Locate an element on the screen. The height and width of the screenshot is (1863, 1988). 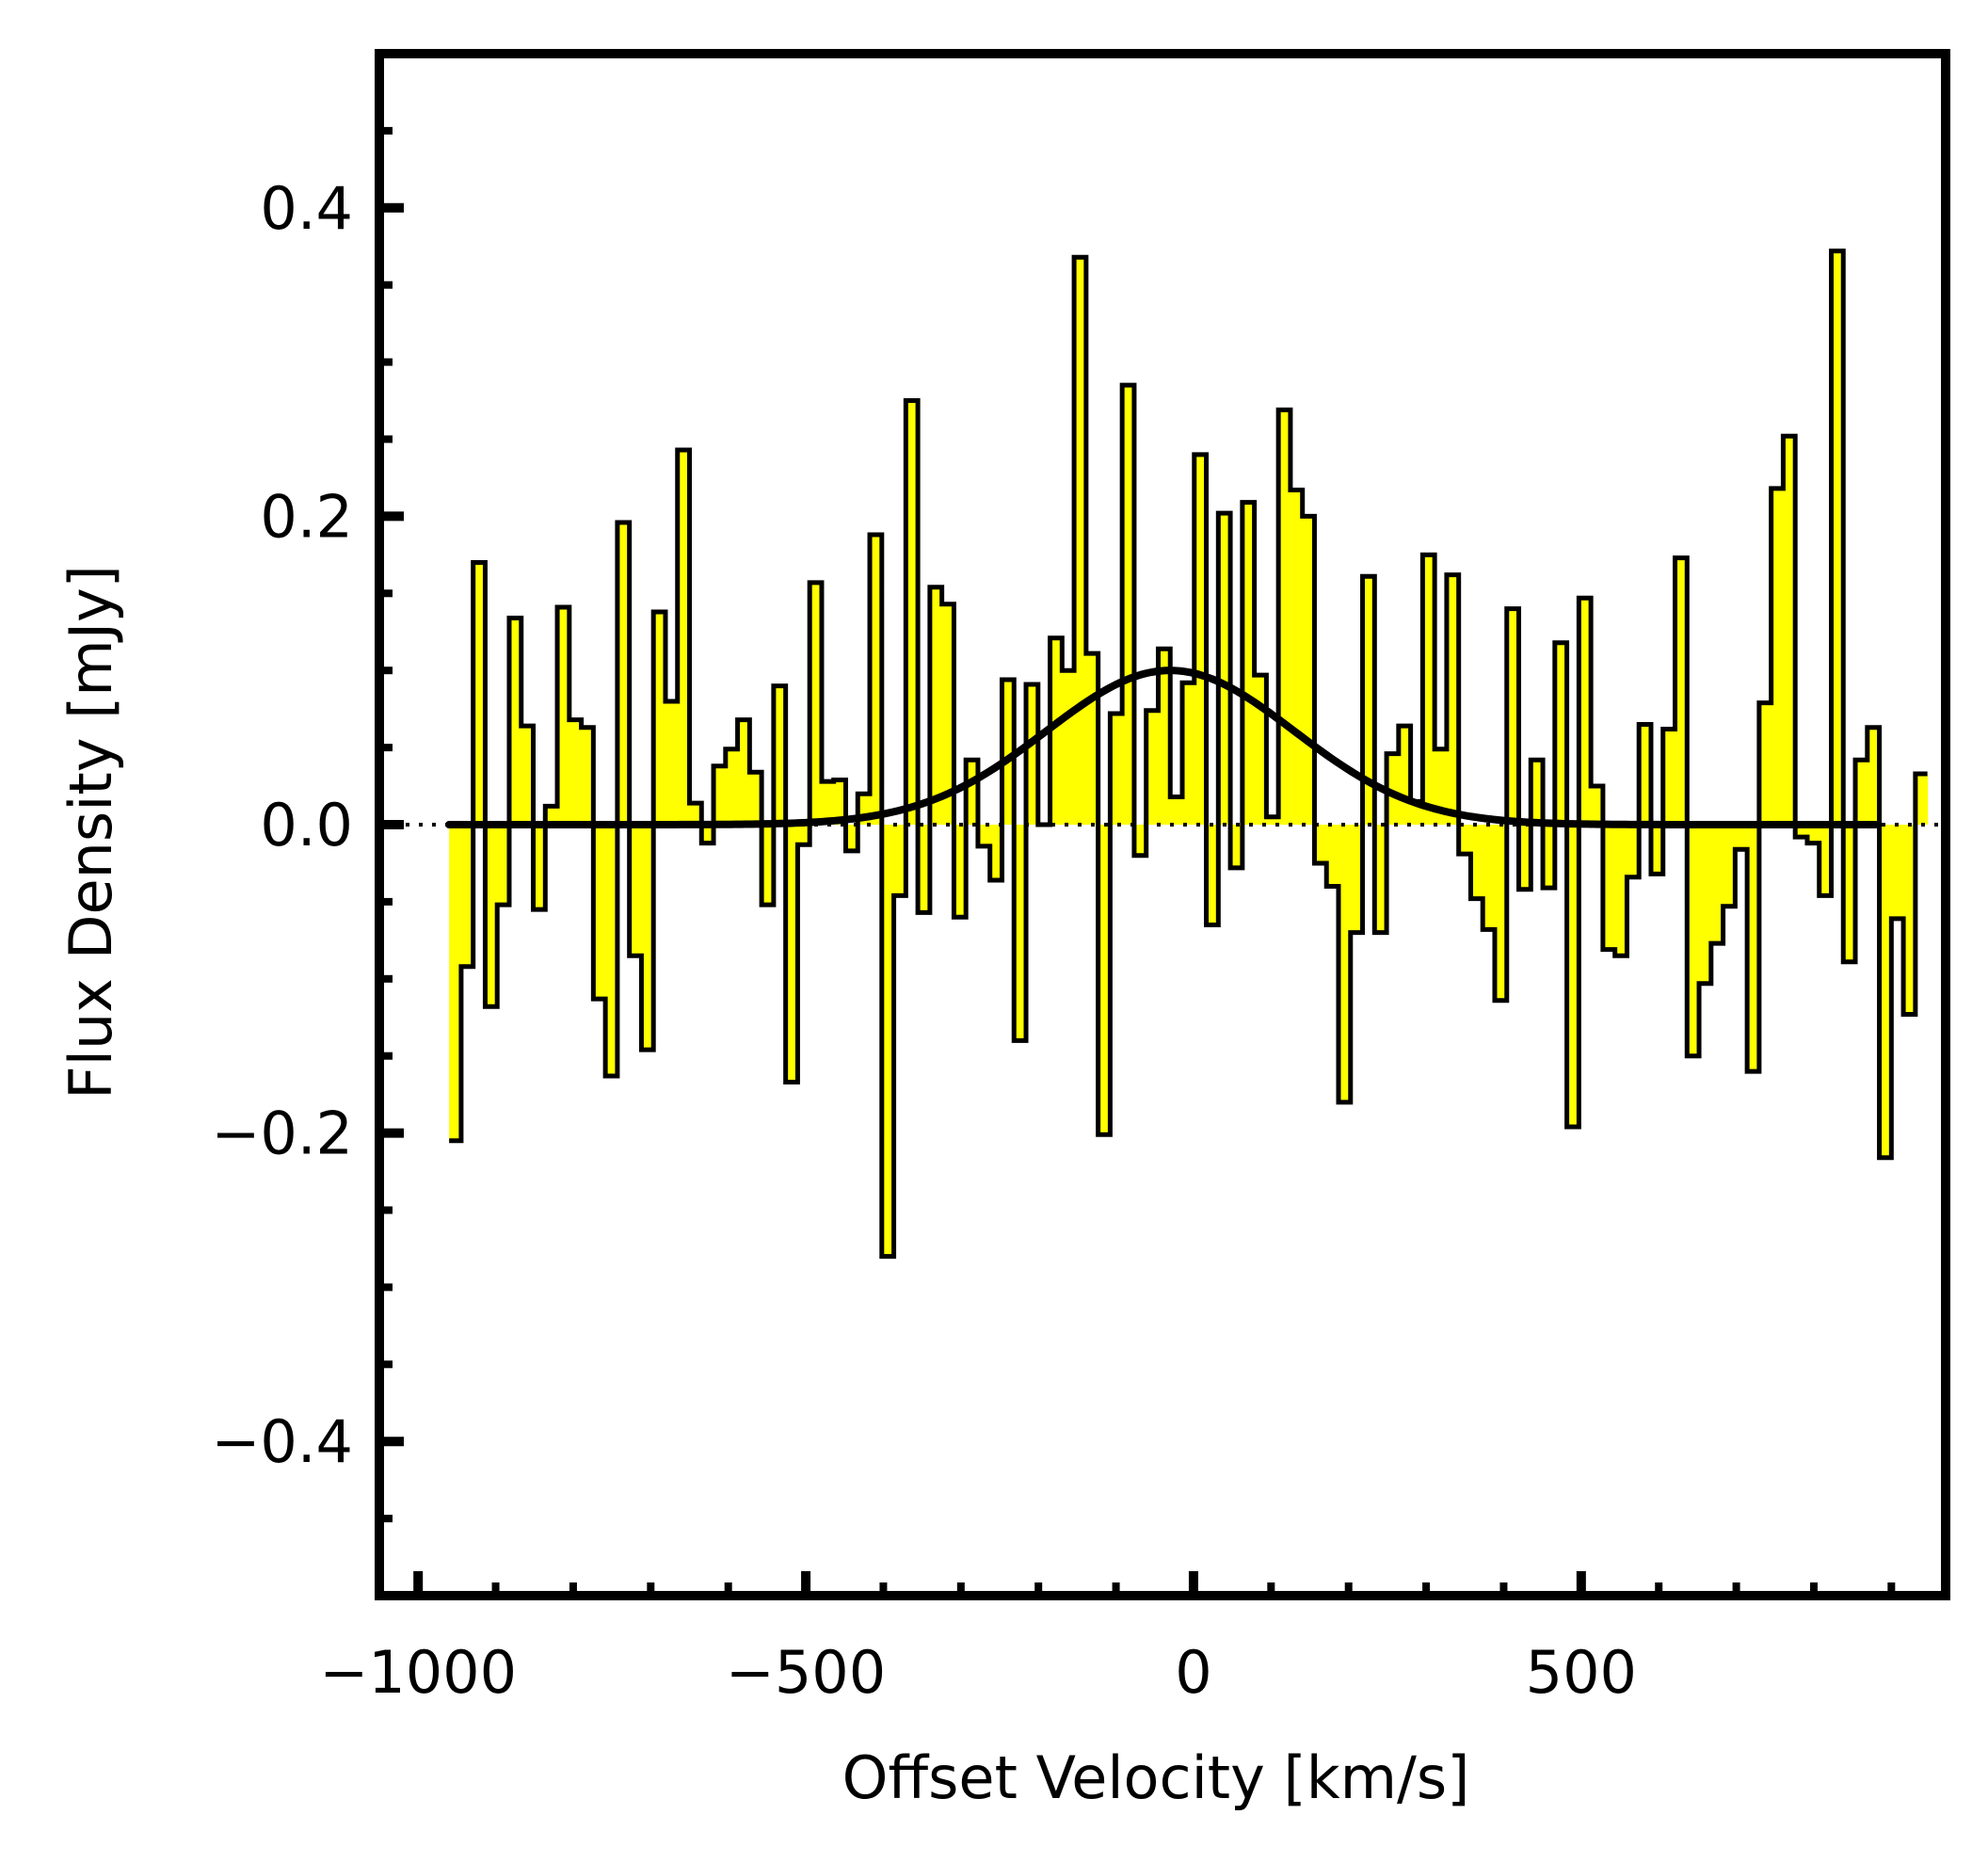
y-axis-title: Flux Density [mJy] is located at coordinates (91, 833).